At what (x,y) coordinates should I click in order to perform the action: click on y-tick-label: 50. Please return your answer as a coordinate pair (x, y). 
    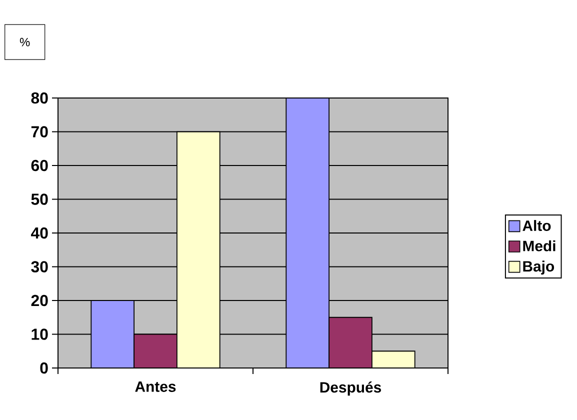
    Looking at the image, I should click on (39, 199).